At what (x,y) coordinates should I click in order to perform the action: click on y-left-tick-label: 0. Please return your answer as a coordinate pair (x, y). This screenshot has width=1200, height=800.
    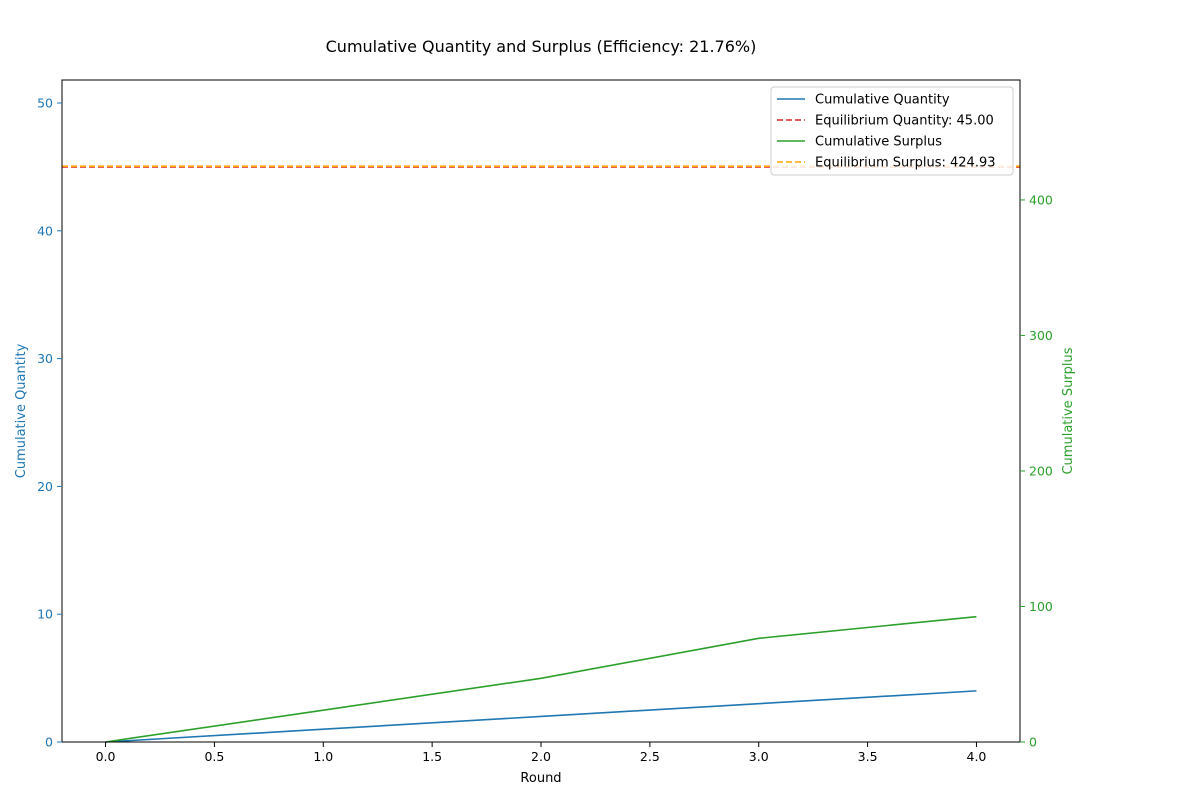
    Looking at the image, I should click on (49, 742).